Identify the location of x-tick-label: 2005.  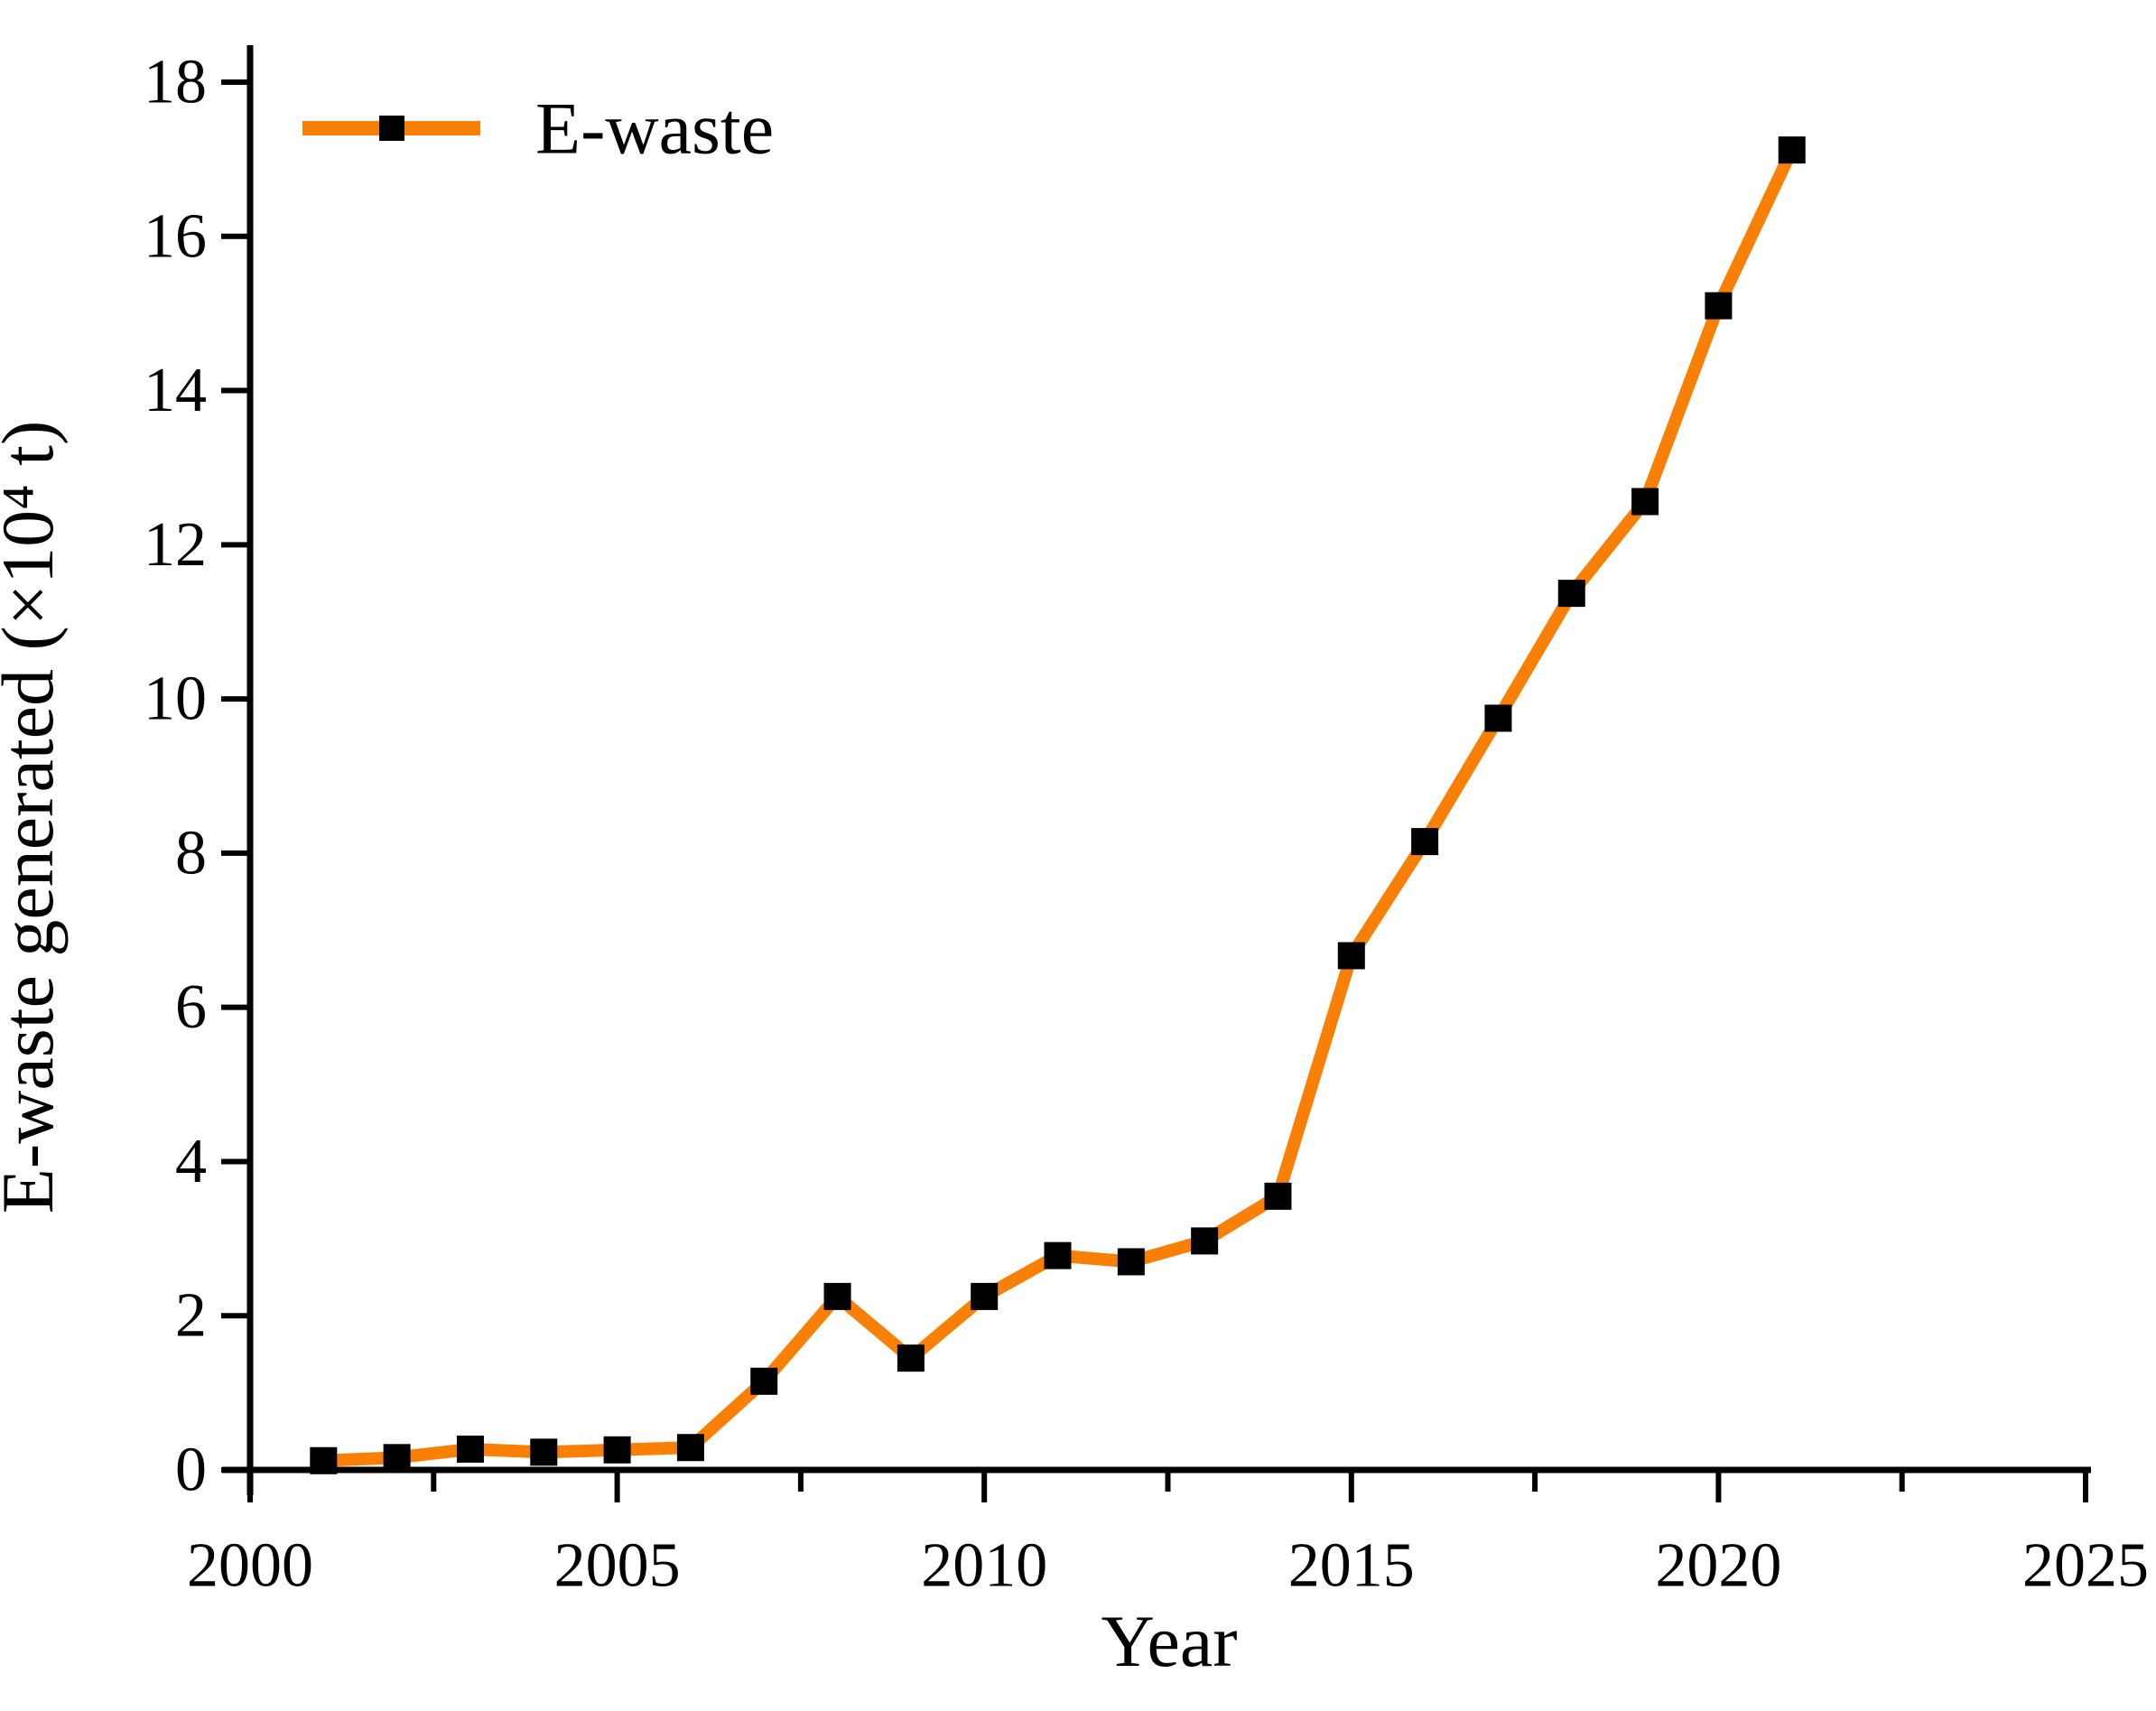
(618, 1566).